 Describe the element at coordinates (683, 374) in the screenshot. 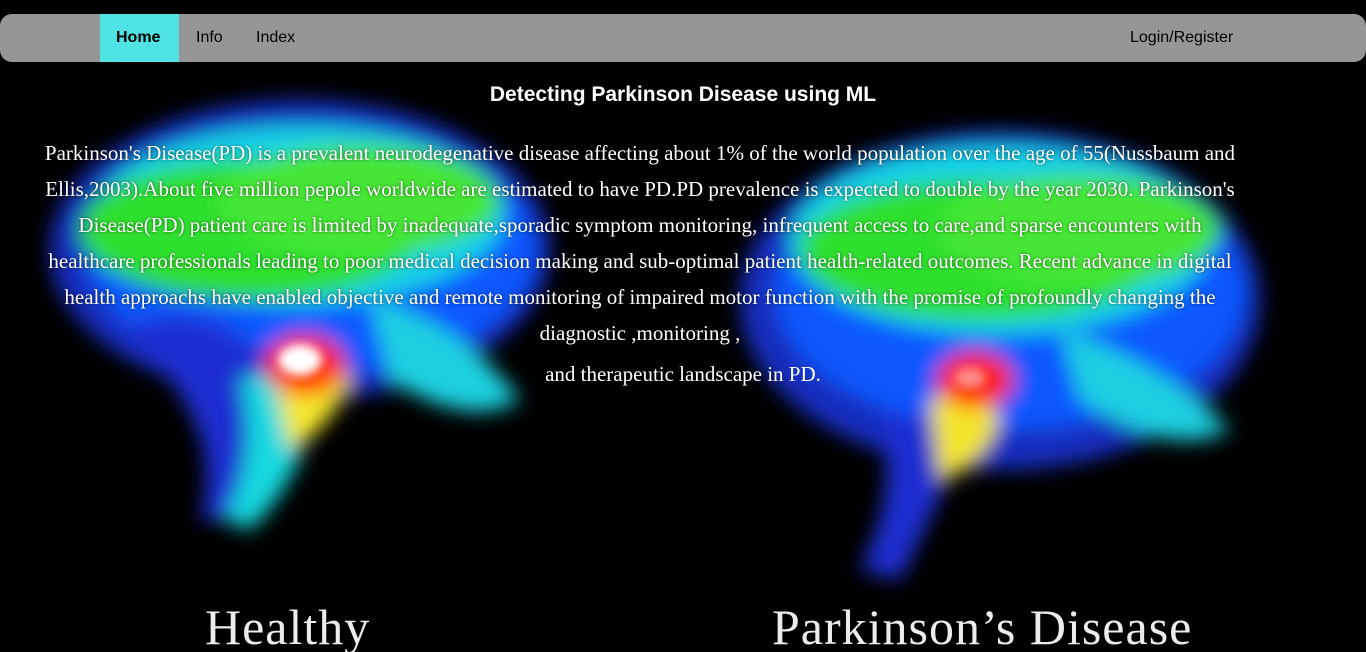

I see `intro-paragraph-tail: and therapeutic landscape in PD.` at that location.